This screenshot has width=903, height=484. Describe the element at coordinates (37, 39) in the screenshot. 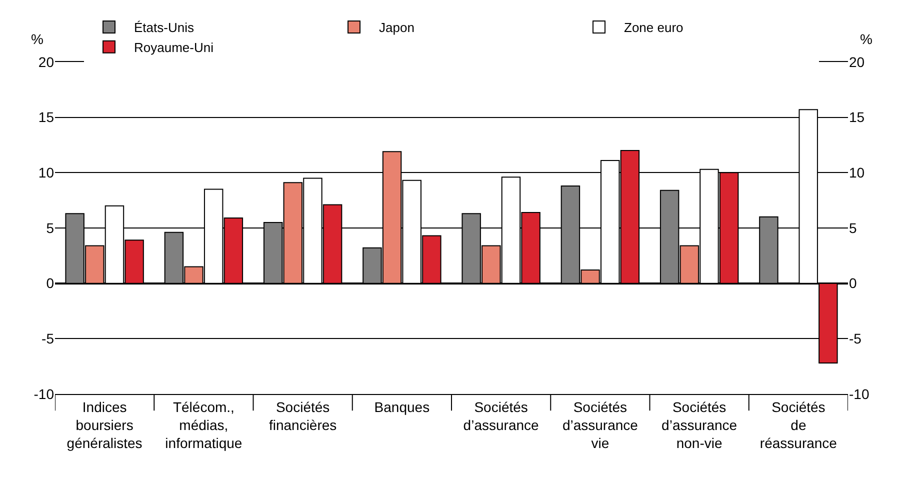

I see `y-axis-title: %` at that location.